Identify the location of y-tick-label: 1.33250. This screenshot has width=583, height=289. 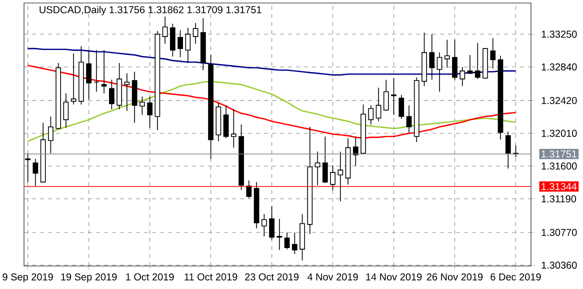
(559, 34).